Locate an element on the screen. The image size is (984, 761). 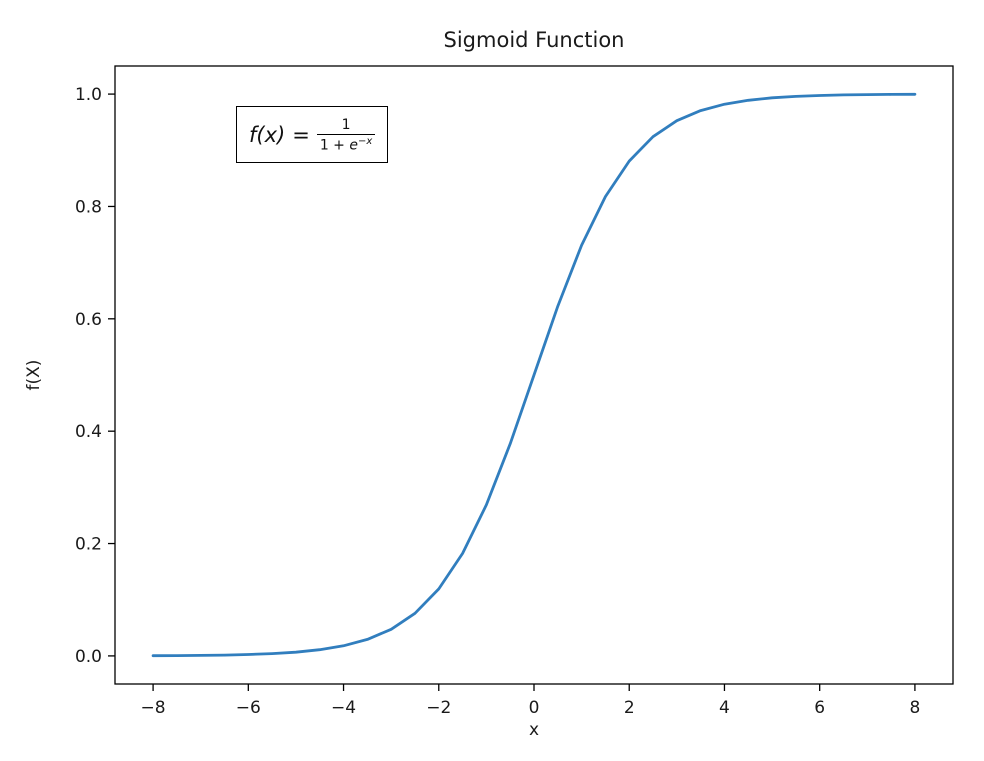
x-axis-label: x is located at coordinates (534, 730).